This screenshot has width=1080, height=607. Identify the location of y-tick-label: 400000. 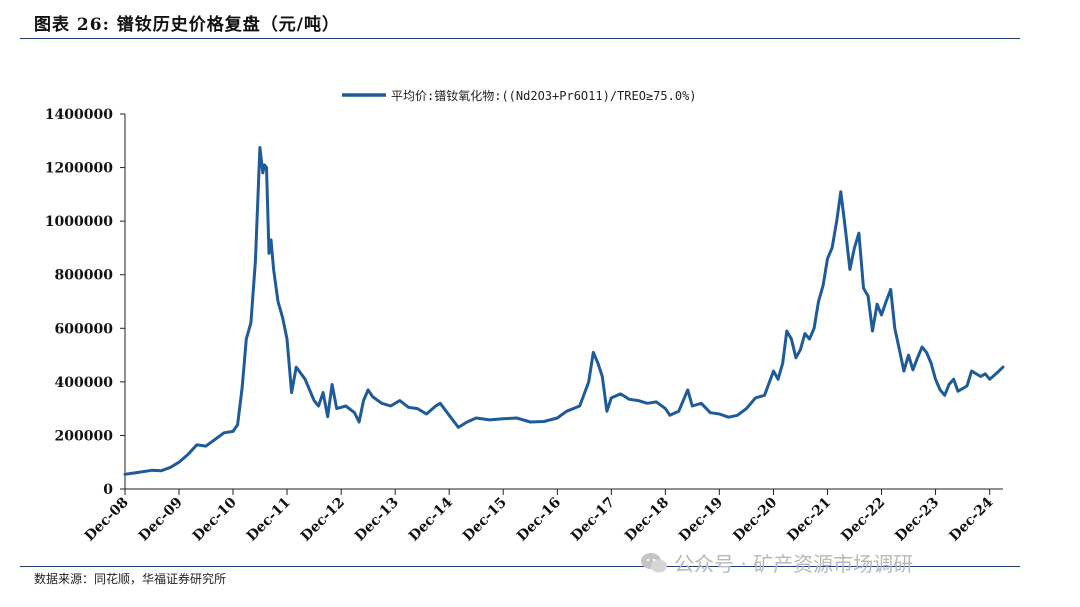
(84, 383).